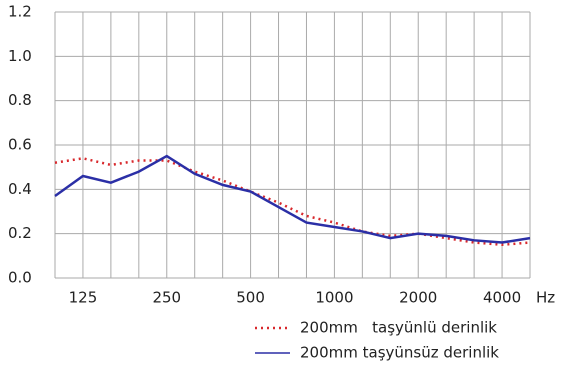 Image resolution: width=580 pixels, height=368 pixels. What do you see at coordinates (399, 353) in the screenshot?
I see `legend-label: 200mm taşyünsüz derinlik` at bounding box center [399, 353].